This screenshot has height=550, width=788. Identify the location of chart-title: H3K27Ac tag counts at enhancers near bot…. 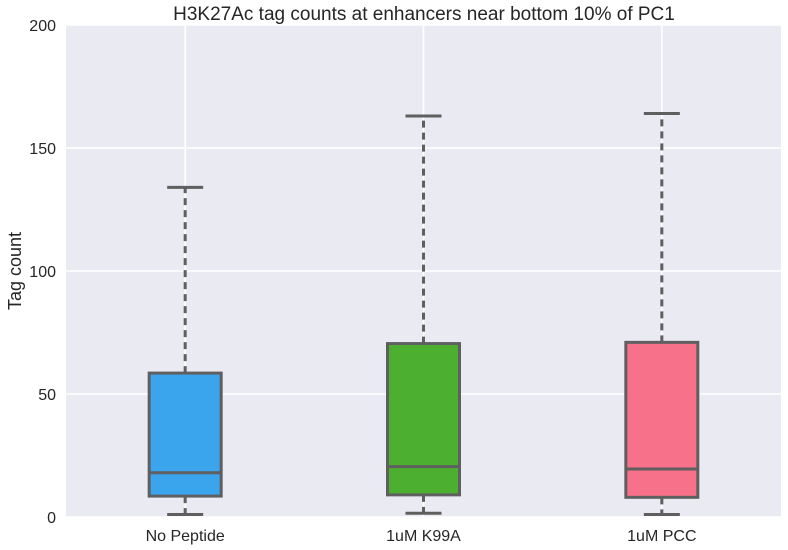
(424, 14).